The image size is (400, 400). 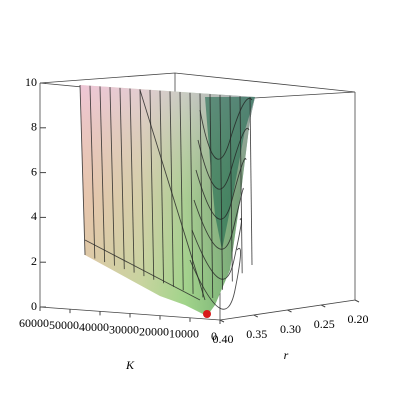 I want to click on x-tick-label: 40000, so click(x=94, y=327).